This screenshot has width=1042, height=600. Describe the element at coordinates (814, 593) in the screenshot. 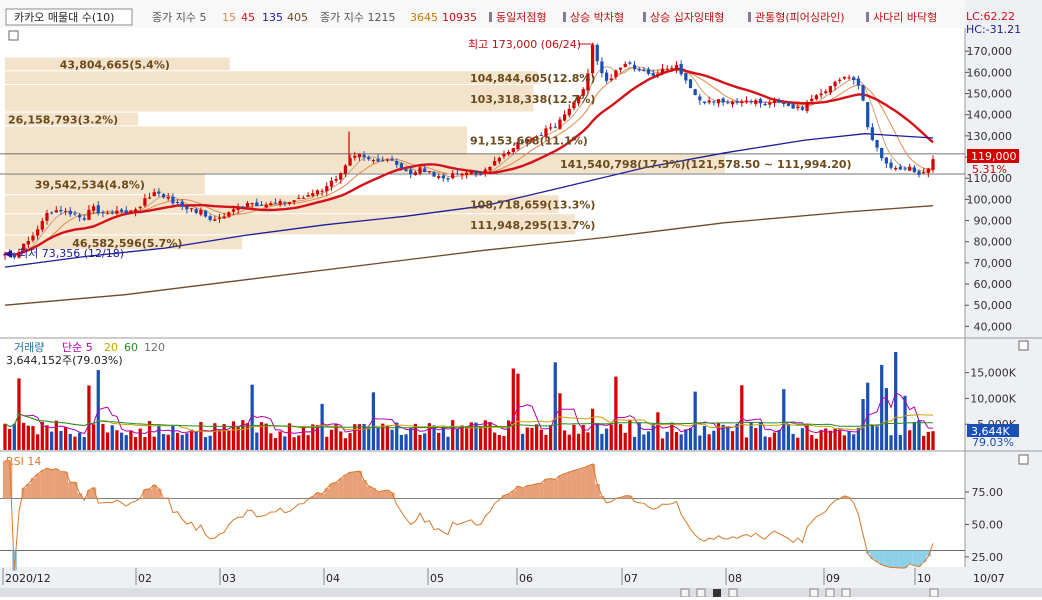

I see `zoom-out-button` at that location.